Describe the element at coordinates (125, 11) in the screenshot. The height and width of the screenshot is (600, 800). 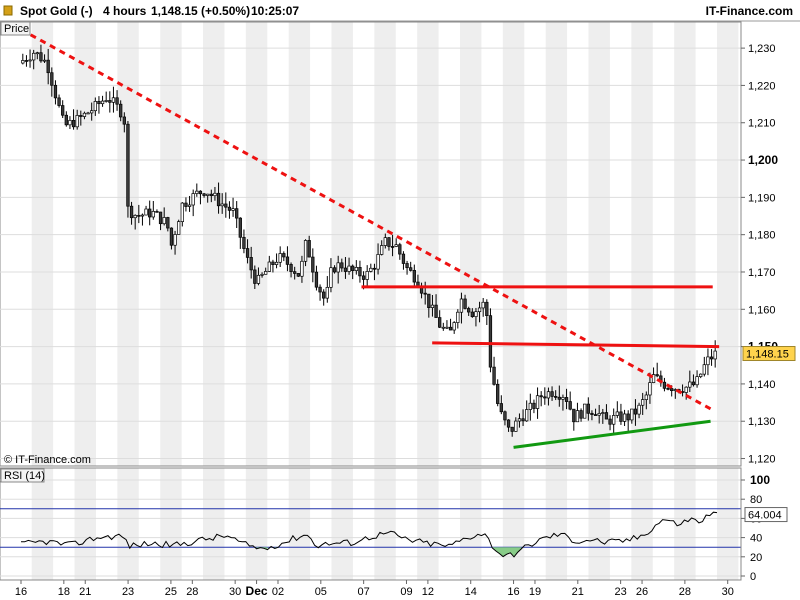
I see `timeframe-label: 4 hours` at that location.